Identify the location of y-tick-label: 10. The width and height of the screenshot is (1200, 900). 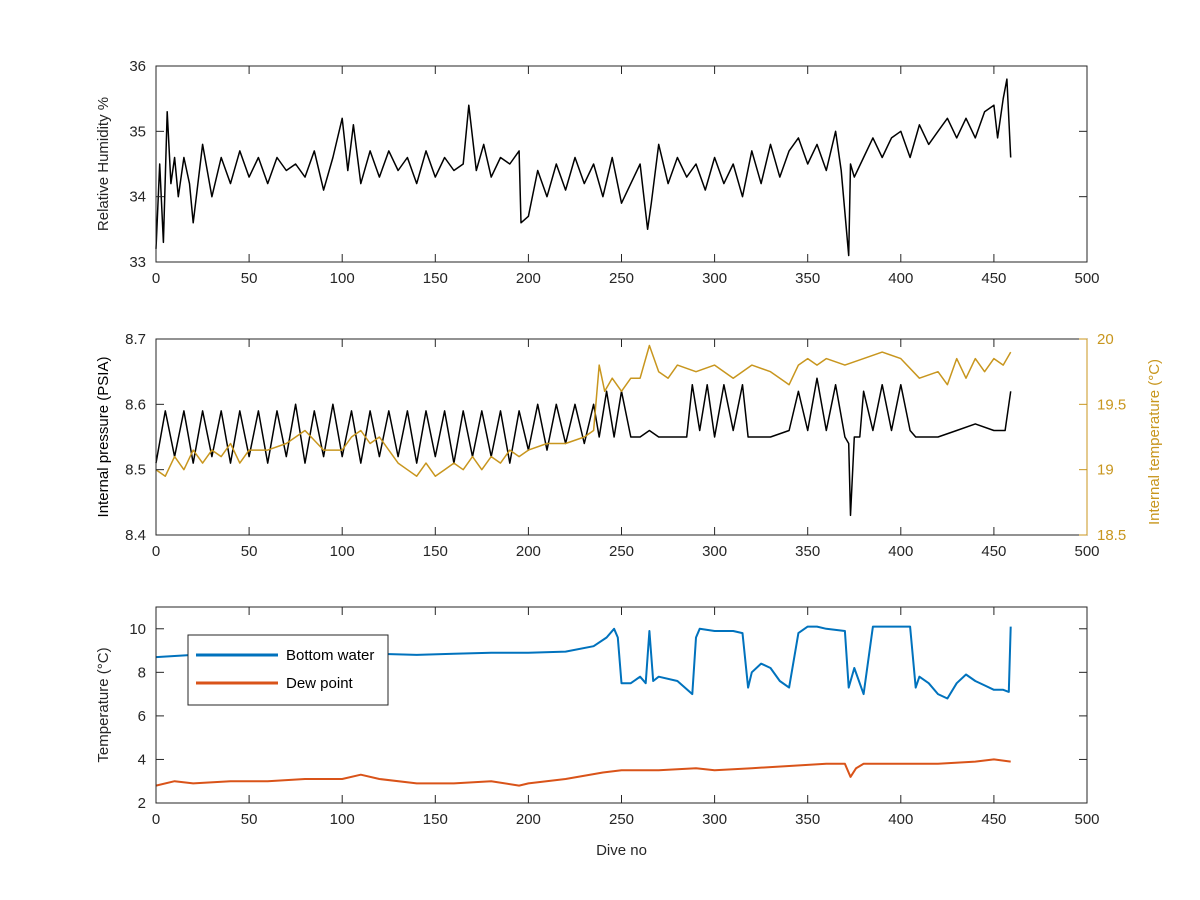
(137, 629).